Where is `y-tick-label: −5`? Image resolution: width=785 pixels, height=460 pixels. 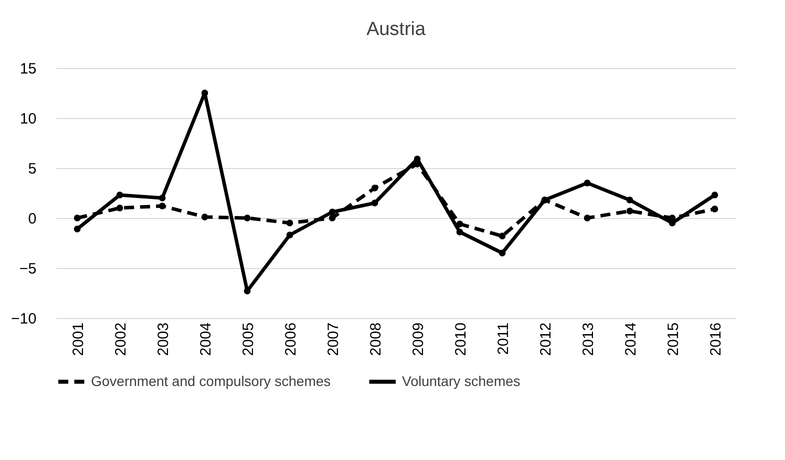
y-tick-label: −5 is located at coordinates (27, 269).